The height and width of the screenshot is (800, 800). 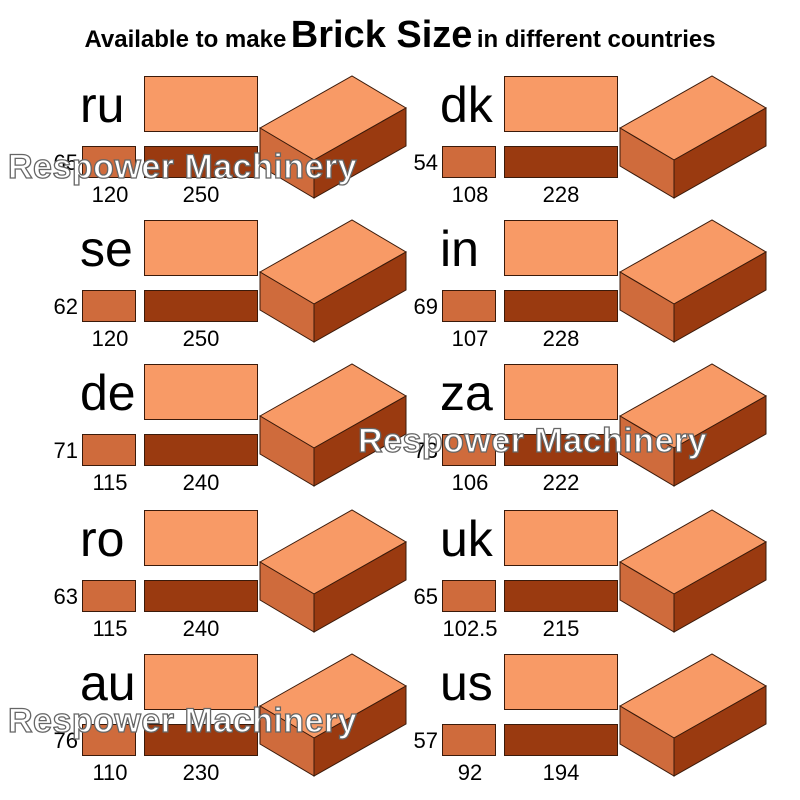 I want to click on brick-entry-se: se 62 120 250, so click(x=204, y=287).